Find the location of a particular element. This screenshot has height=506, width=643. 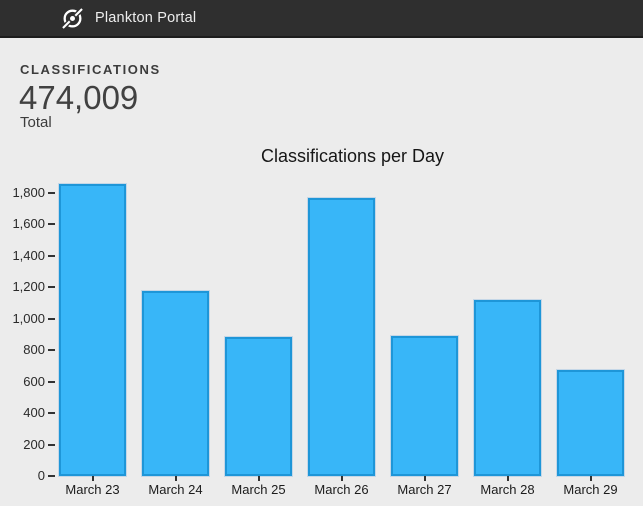

x-axis-tick-label: March 23 is located at coordinates (92, 489).